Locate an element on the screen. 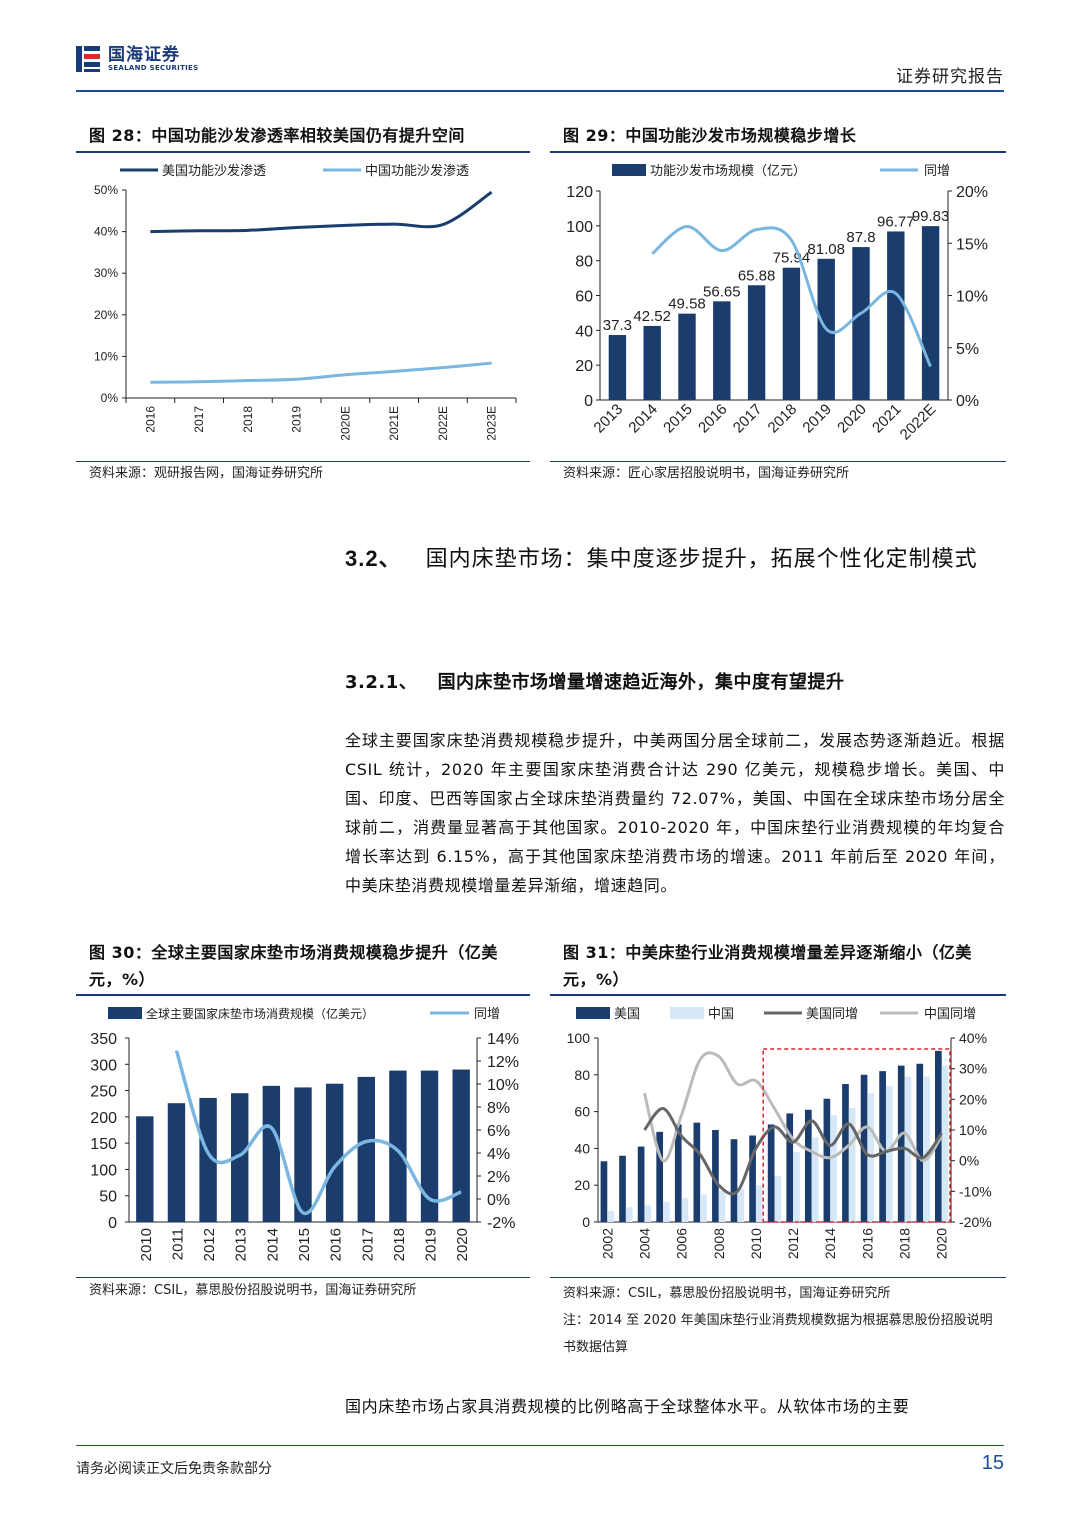  series-line-us-growth is located at coordinates (793, 1151).